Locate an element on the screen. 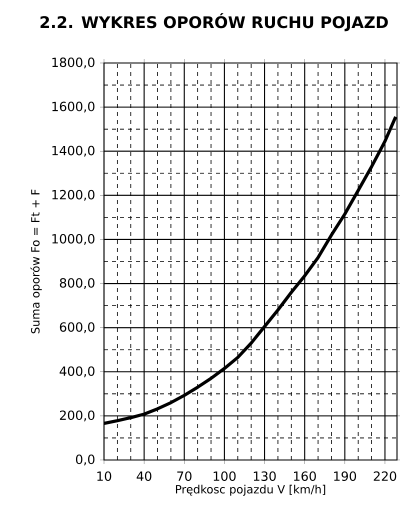  x-tick-label: 70 is located at coordinates (184, 476).